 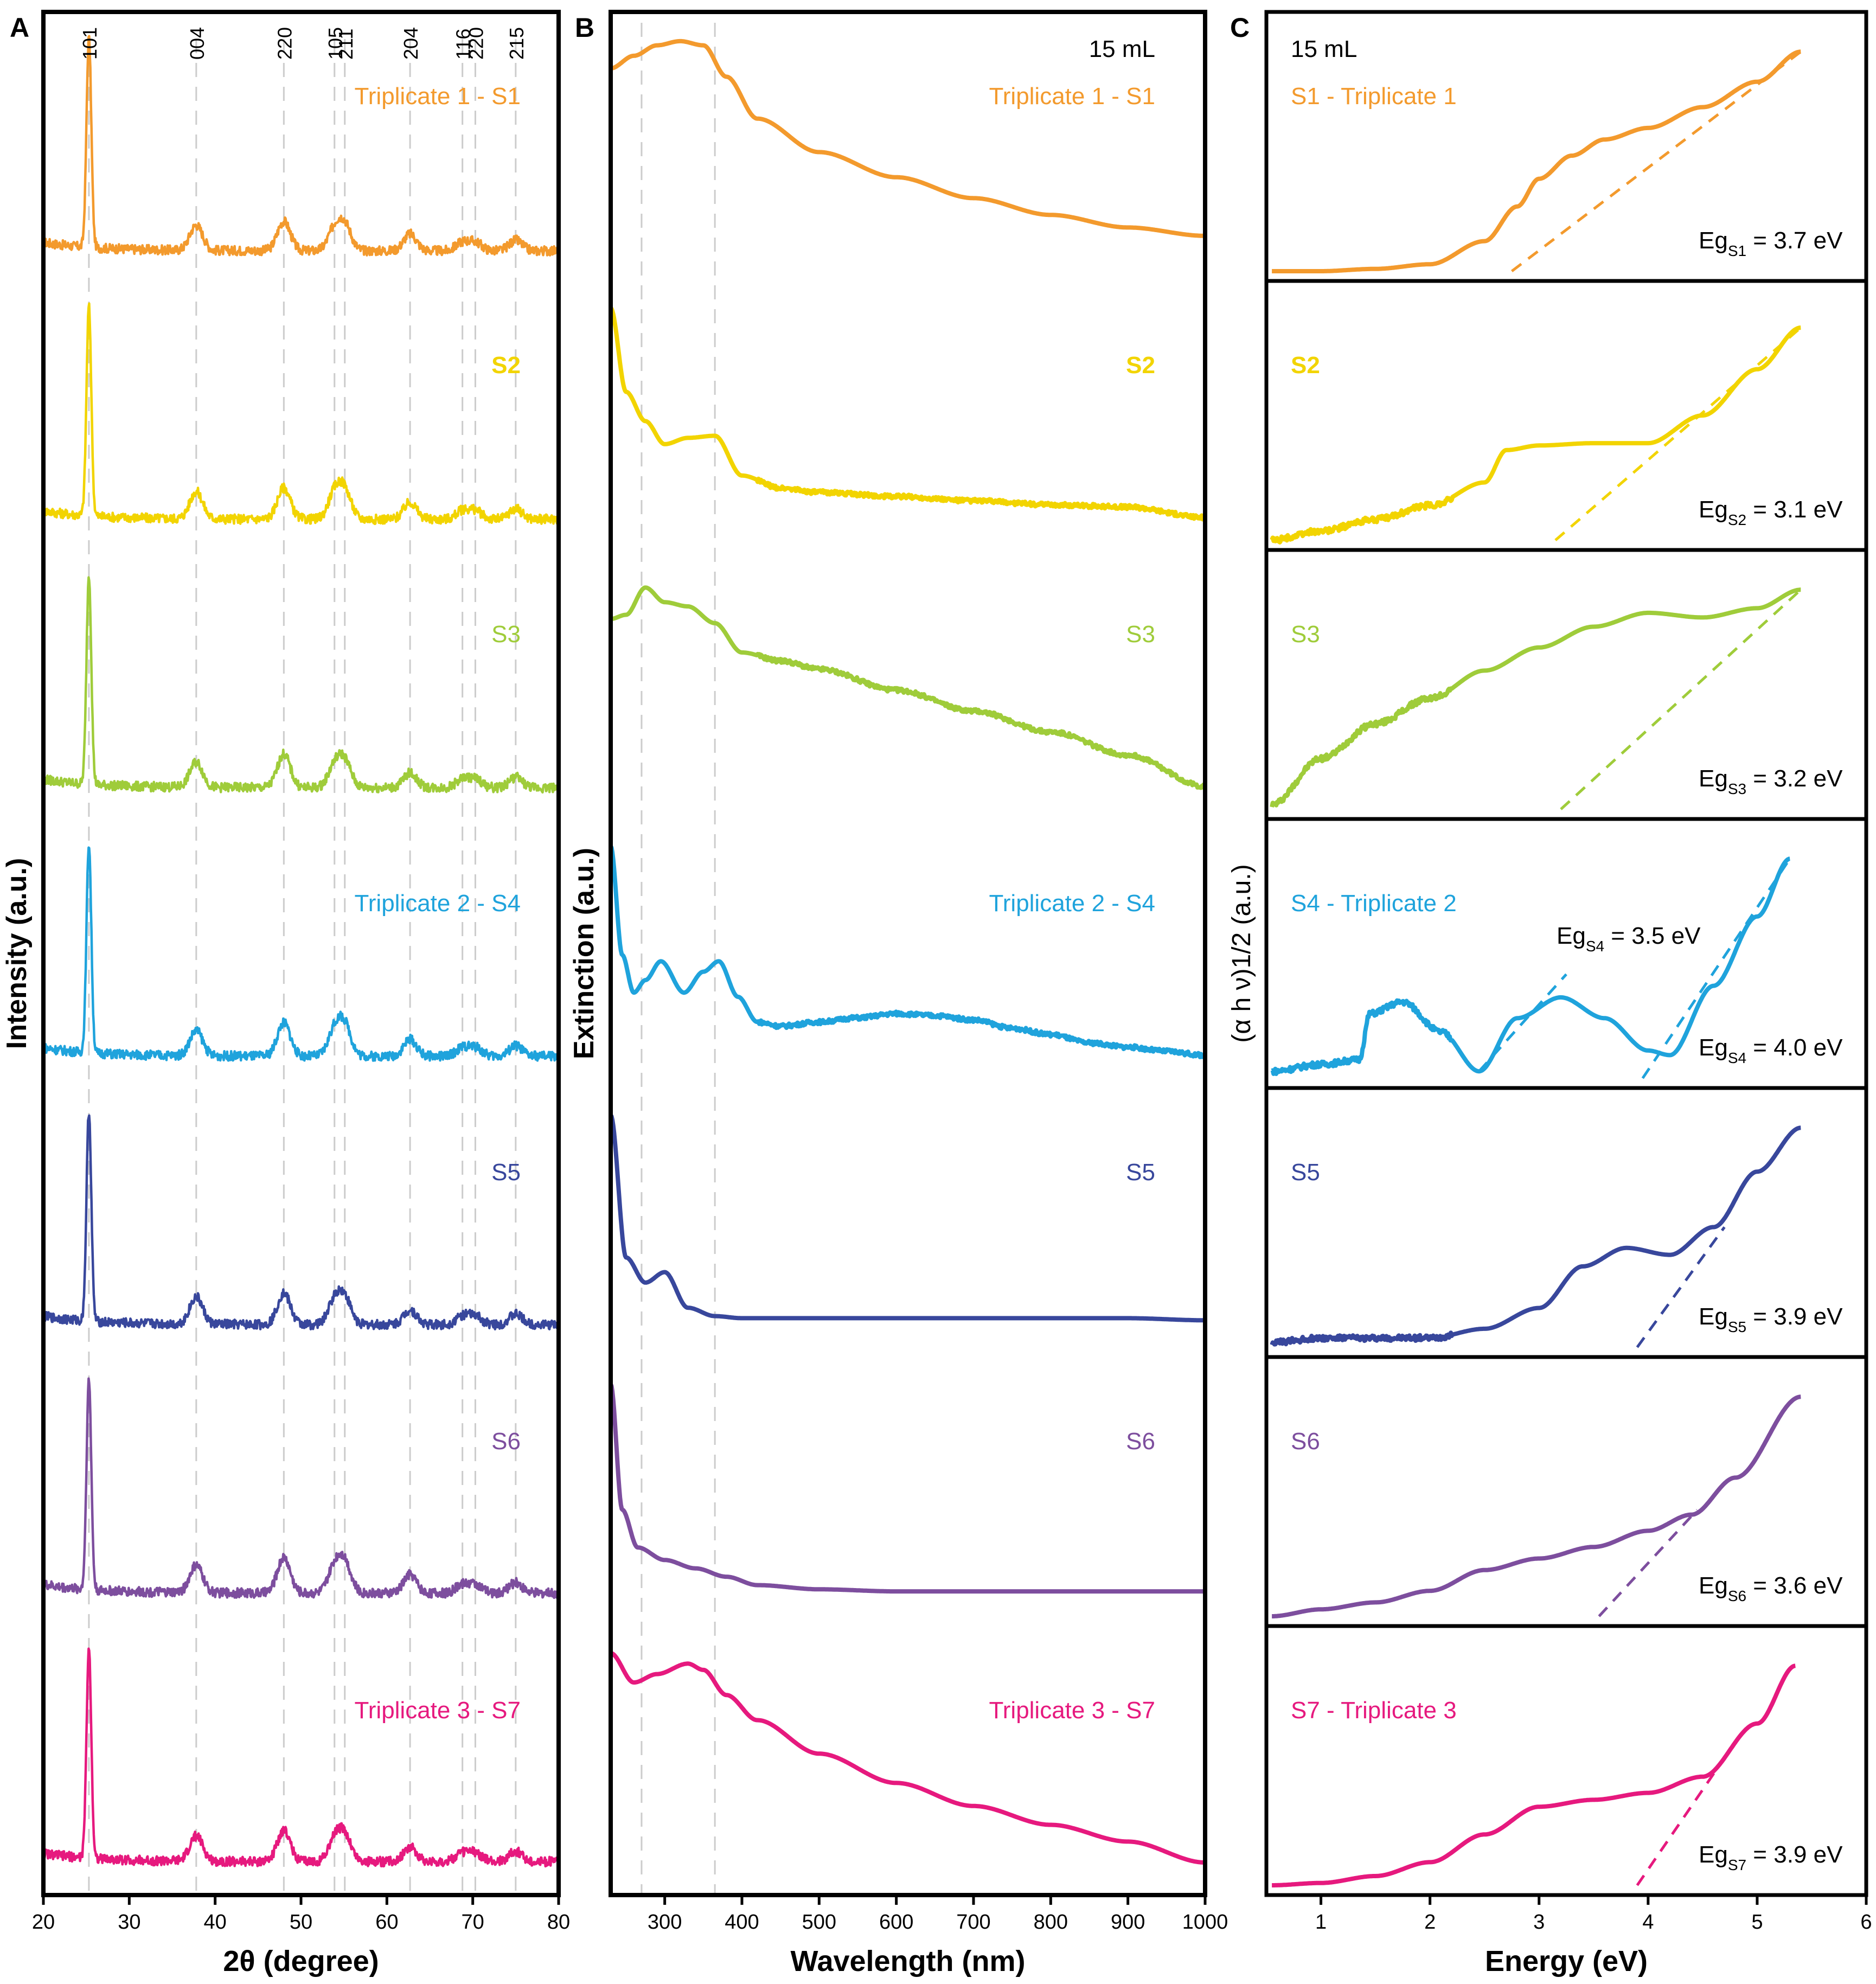 What do you see at coordinates (301, 1922) in the screenshot?
I see `x-tick-label-a: 50` at bounding box center [301, 1922].